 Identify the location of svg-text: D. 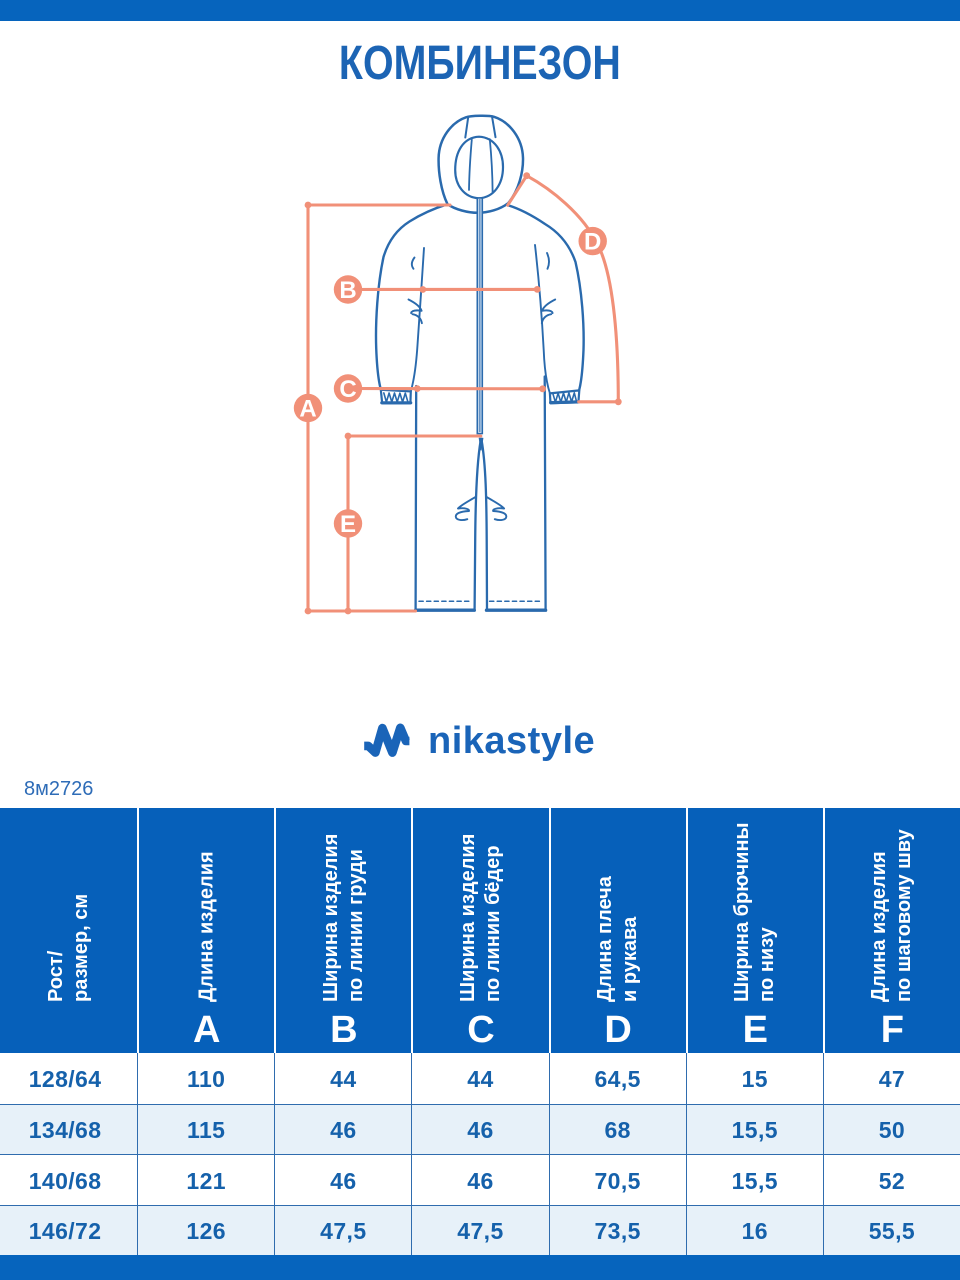
(592, 242).